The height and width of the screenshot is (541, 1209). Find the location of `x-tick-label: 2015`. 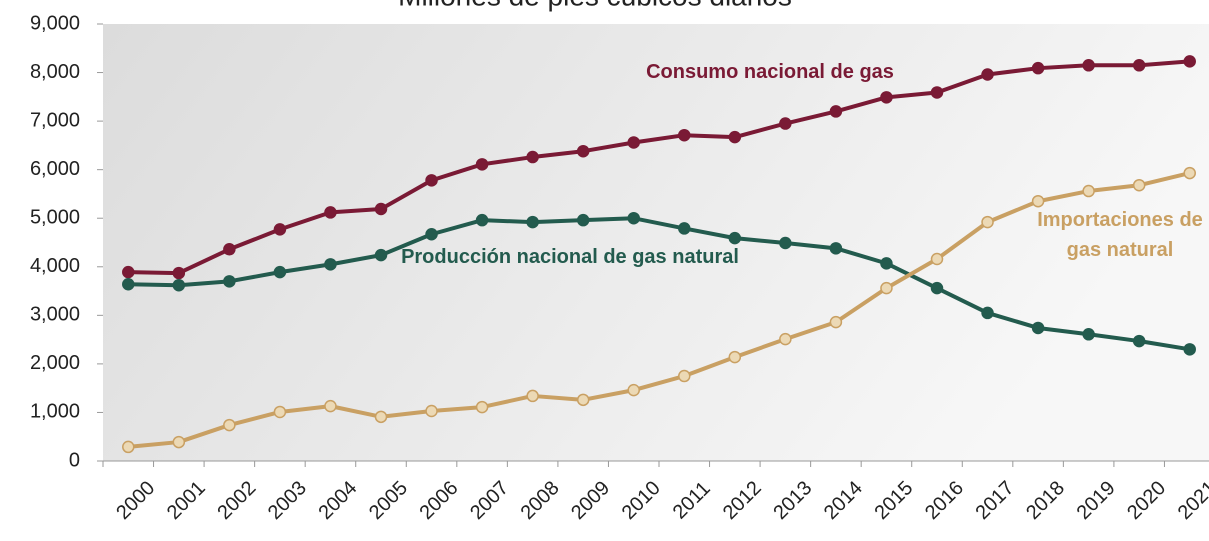

x-tick-label: 2015 is located at coordinates (893, 500).